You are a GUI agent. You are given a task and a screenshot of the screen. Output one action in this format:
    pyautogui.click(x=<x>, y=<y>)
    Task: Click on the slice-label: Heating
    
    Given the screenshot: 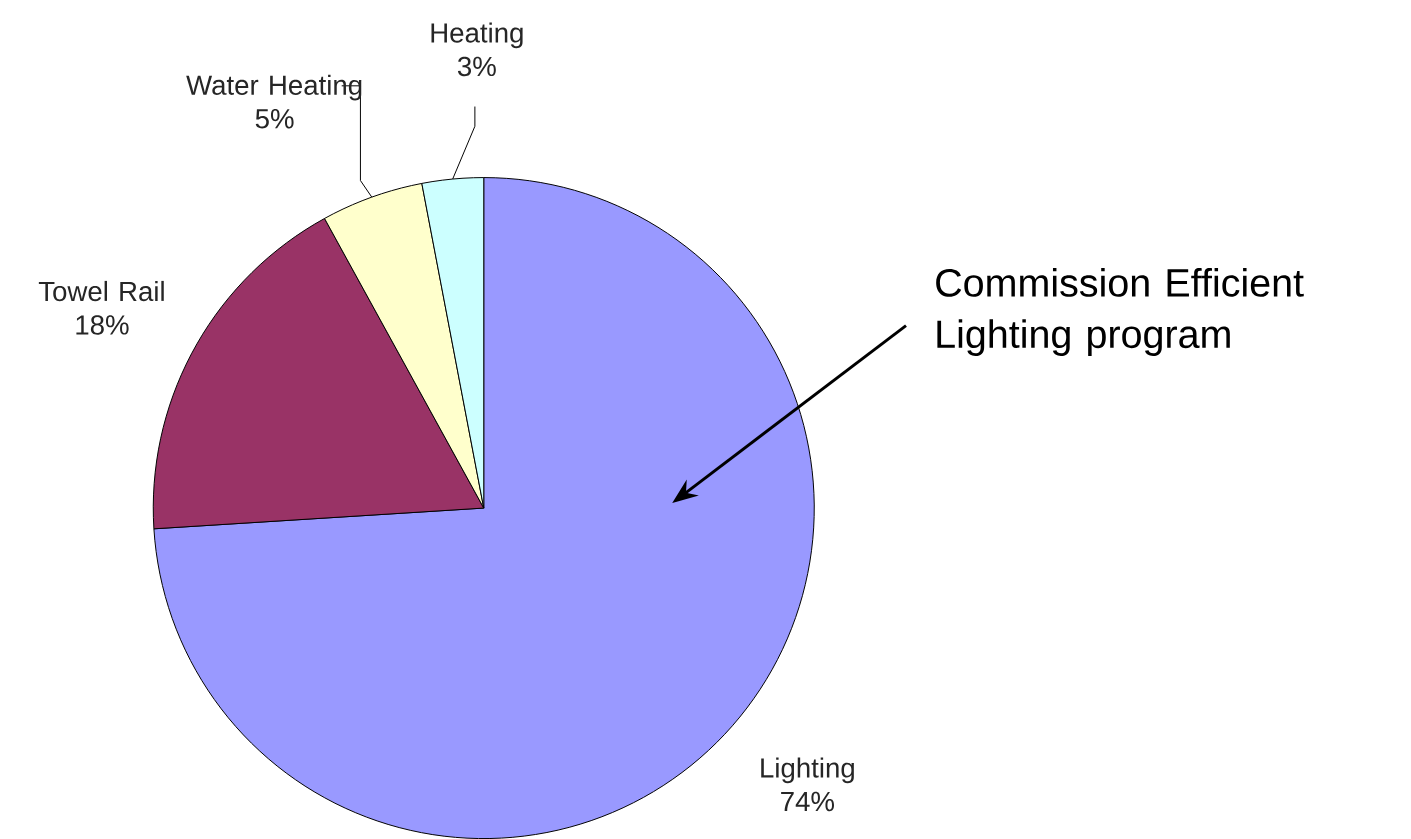 What is the action you would take?
    pyautogui.click(x=477, y=35)
    